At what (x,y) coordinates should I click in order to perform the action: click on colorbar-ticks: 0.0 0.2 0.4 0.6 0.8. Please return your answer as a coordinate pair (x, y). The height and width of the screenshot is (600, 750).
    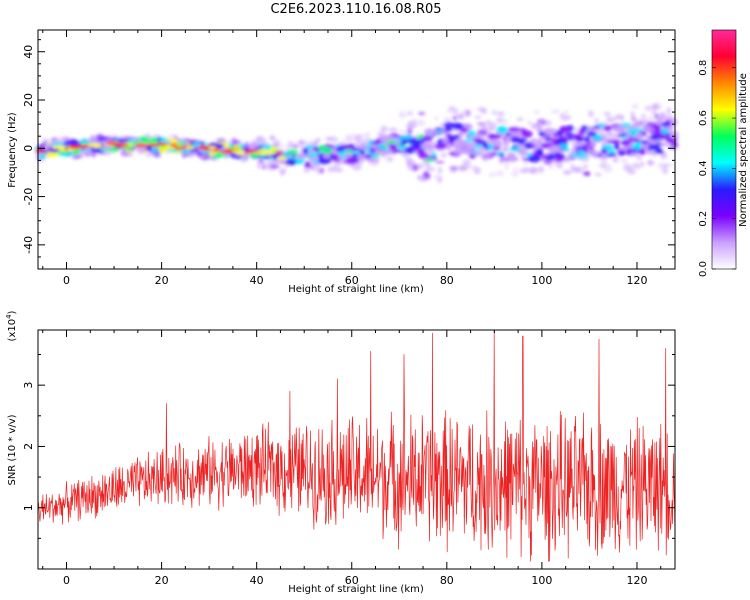
    Looking at the image, I should click on (717, 168).